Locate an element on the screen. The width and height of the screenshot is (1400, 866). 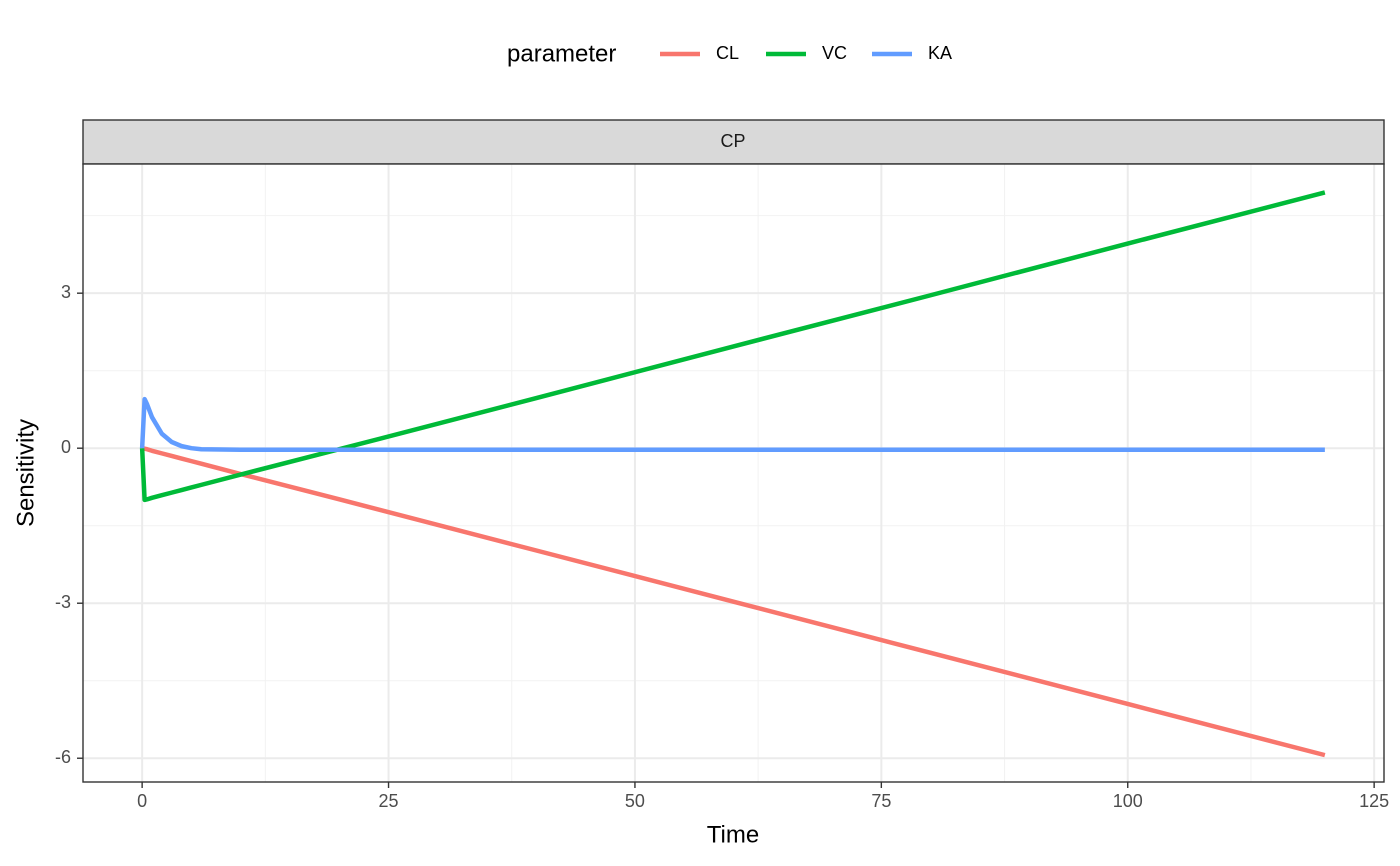
x-tick-label: 0 is located at coordinates (142, 801).